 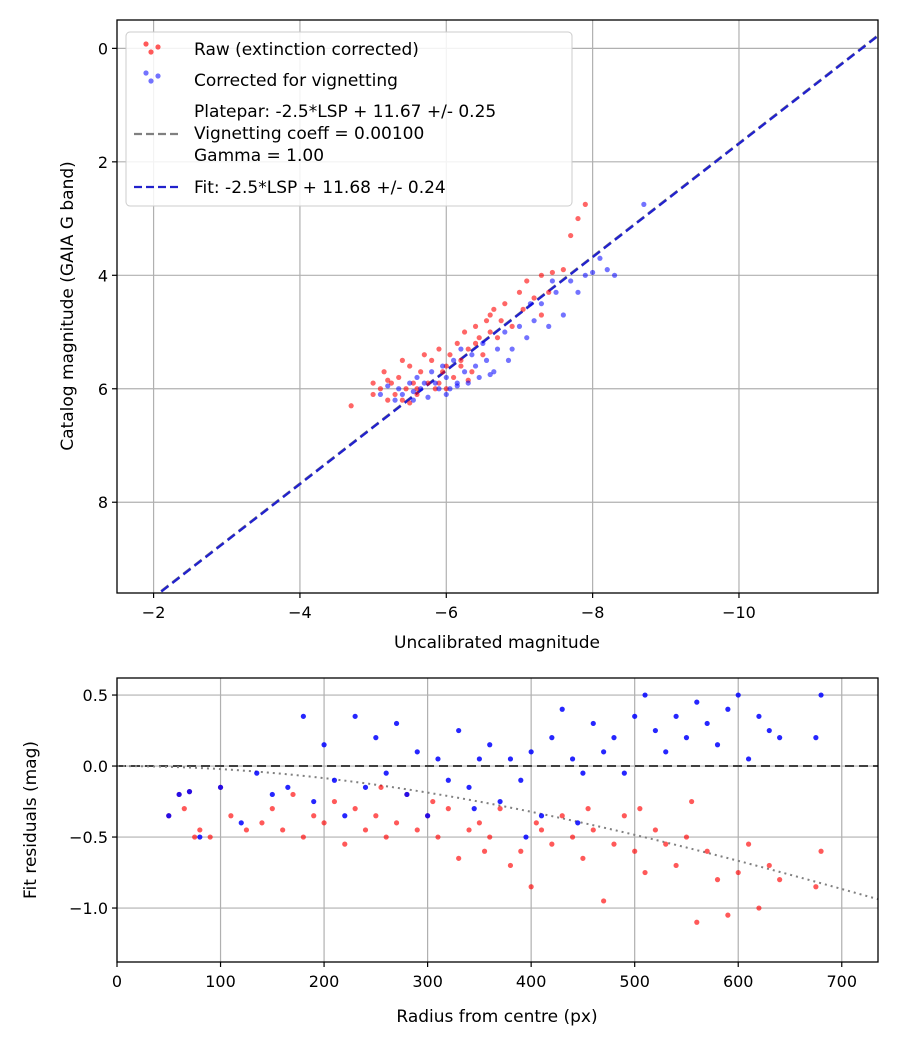 What do you see at coordinates (31, 820) in the screenshot?
I see `bottom-y-axis-label: Fit residuals (mag)` at bounding box center [31, 820].